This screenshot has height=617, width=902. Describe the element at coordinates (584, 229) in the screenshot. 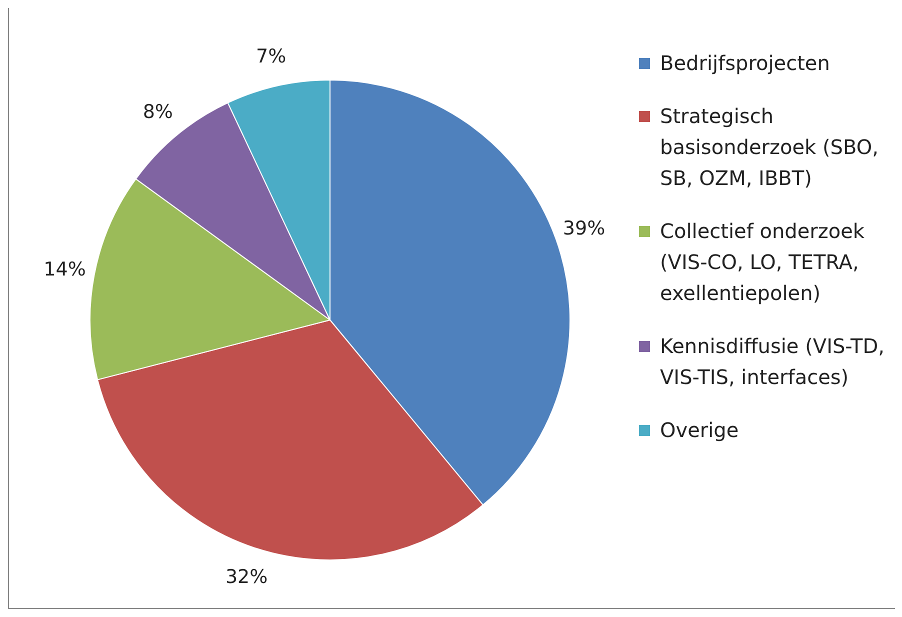

I see `data-label: 39%` at that location.